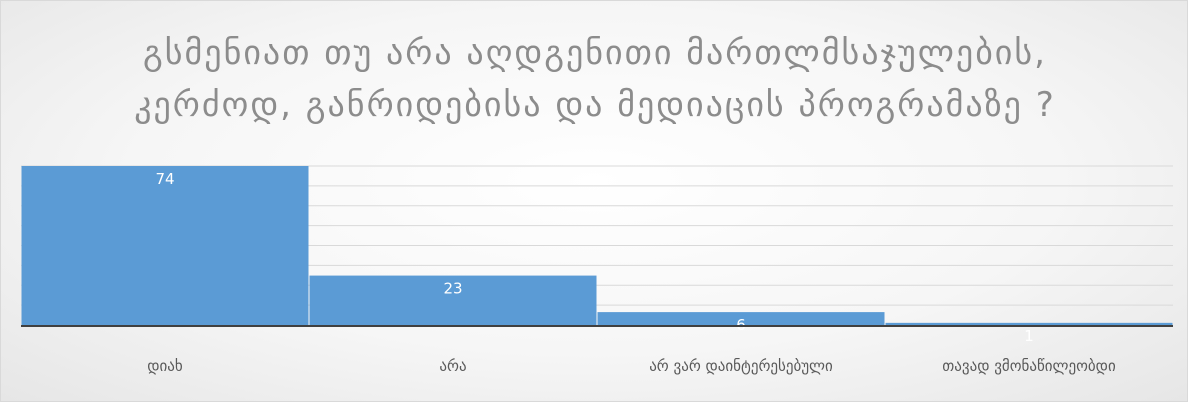  Describe the element at coordinates (452, 366) in the screenshot. I see `category-label-2: არა` at that location.